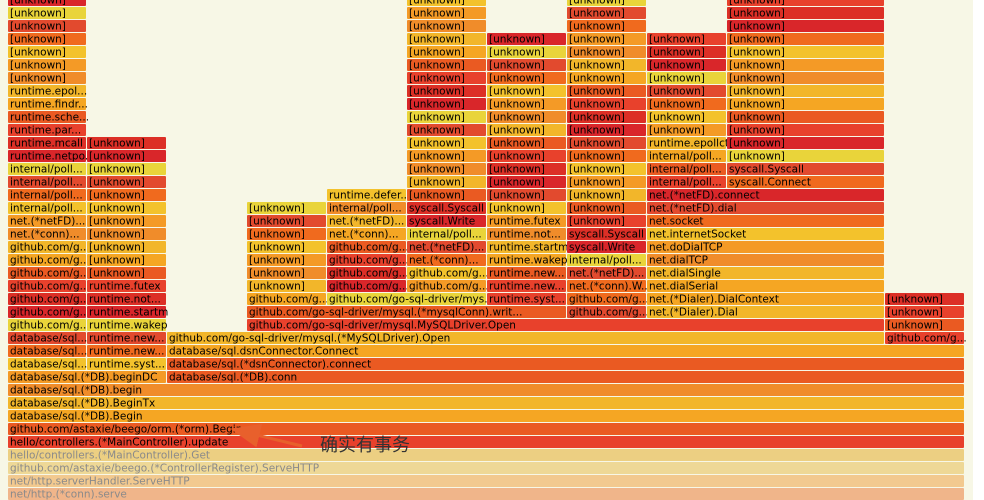 This screenshot has height=500, width=984. I want to click on frame-label: net.socket, so click(676, 222).